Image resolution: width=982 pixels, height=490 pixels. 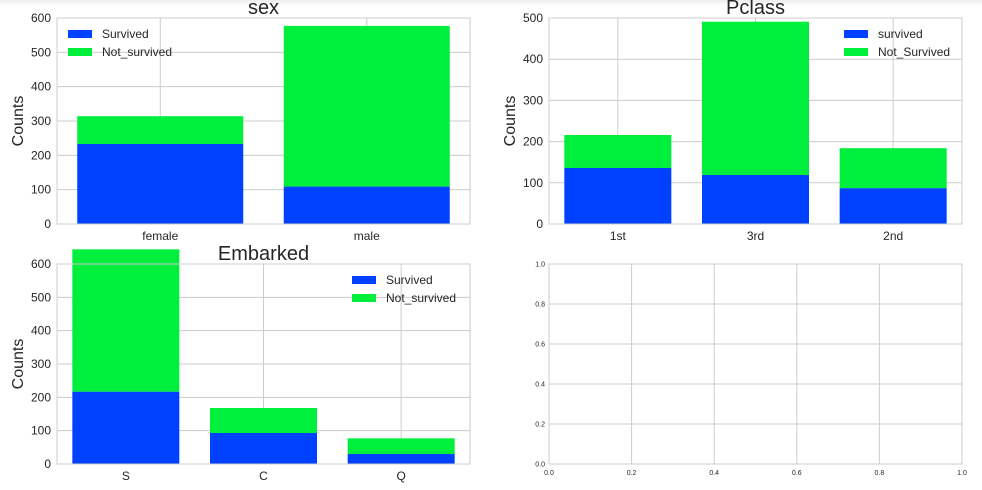 I want to click on x-tick-label: 0.4, so click(x=714, y=473).